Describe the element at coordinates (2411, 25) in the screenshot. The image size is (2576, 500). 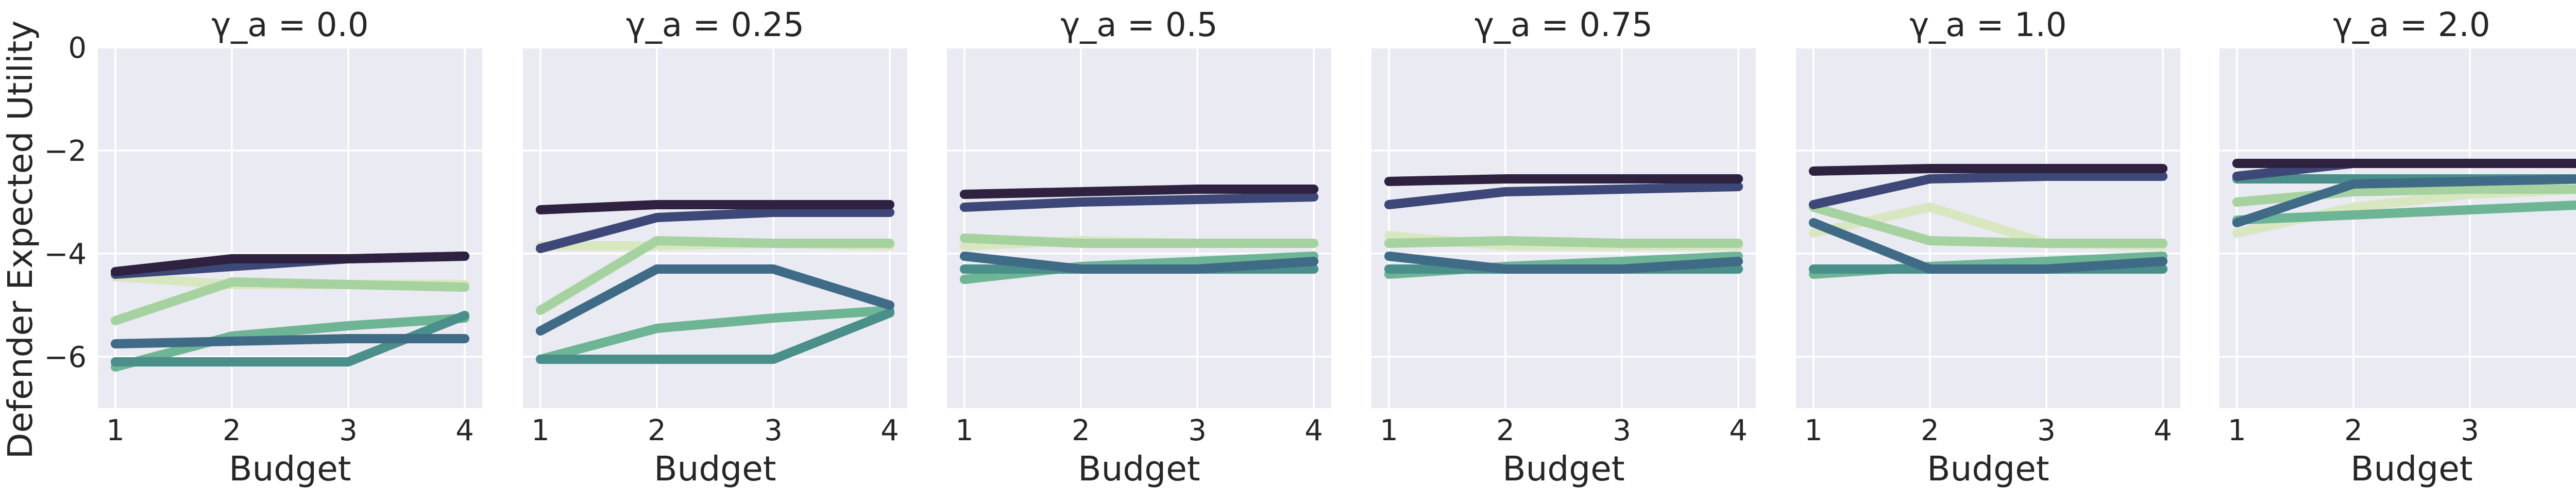
I see `panel-title: γ_a = 2.0` at that location.